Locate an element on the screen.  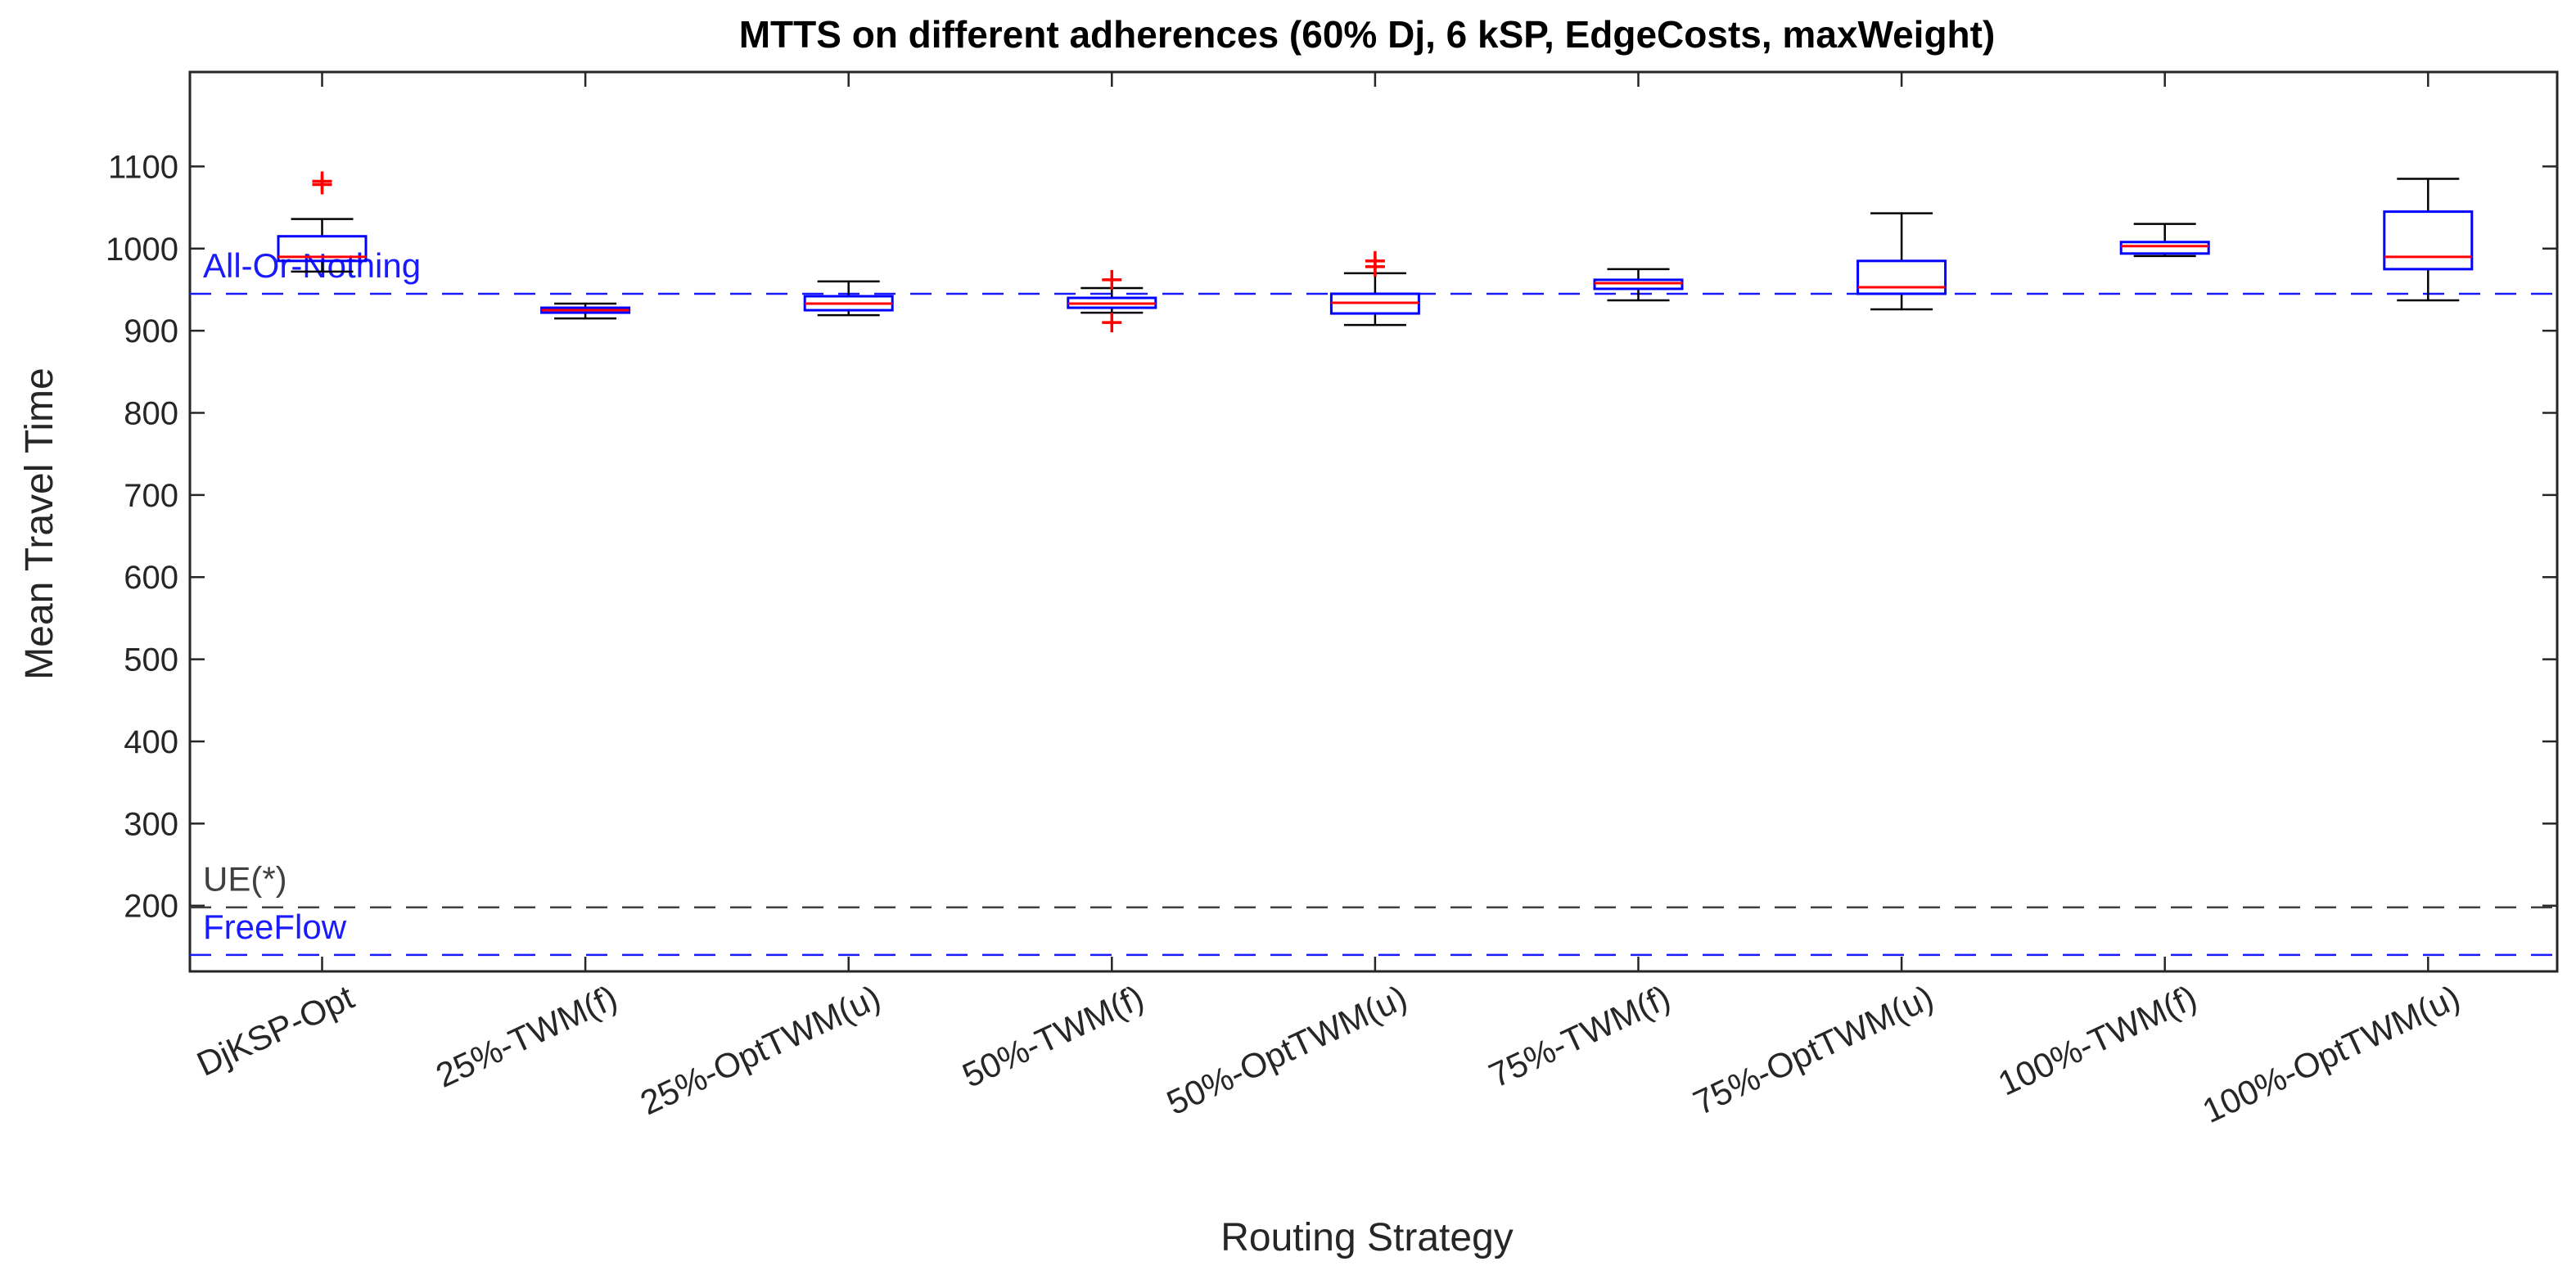
y-tick-label: 200 is located at coordinates (151, 907).